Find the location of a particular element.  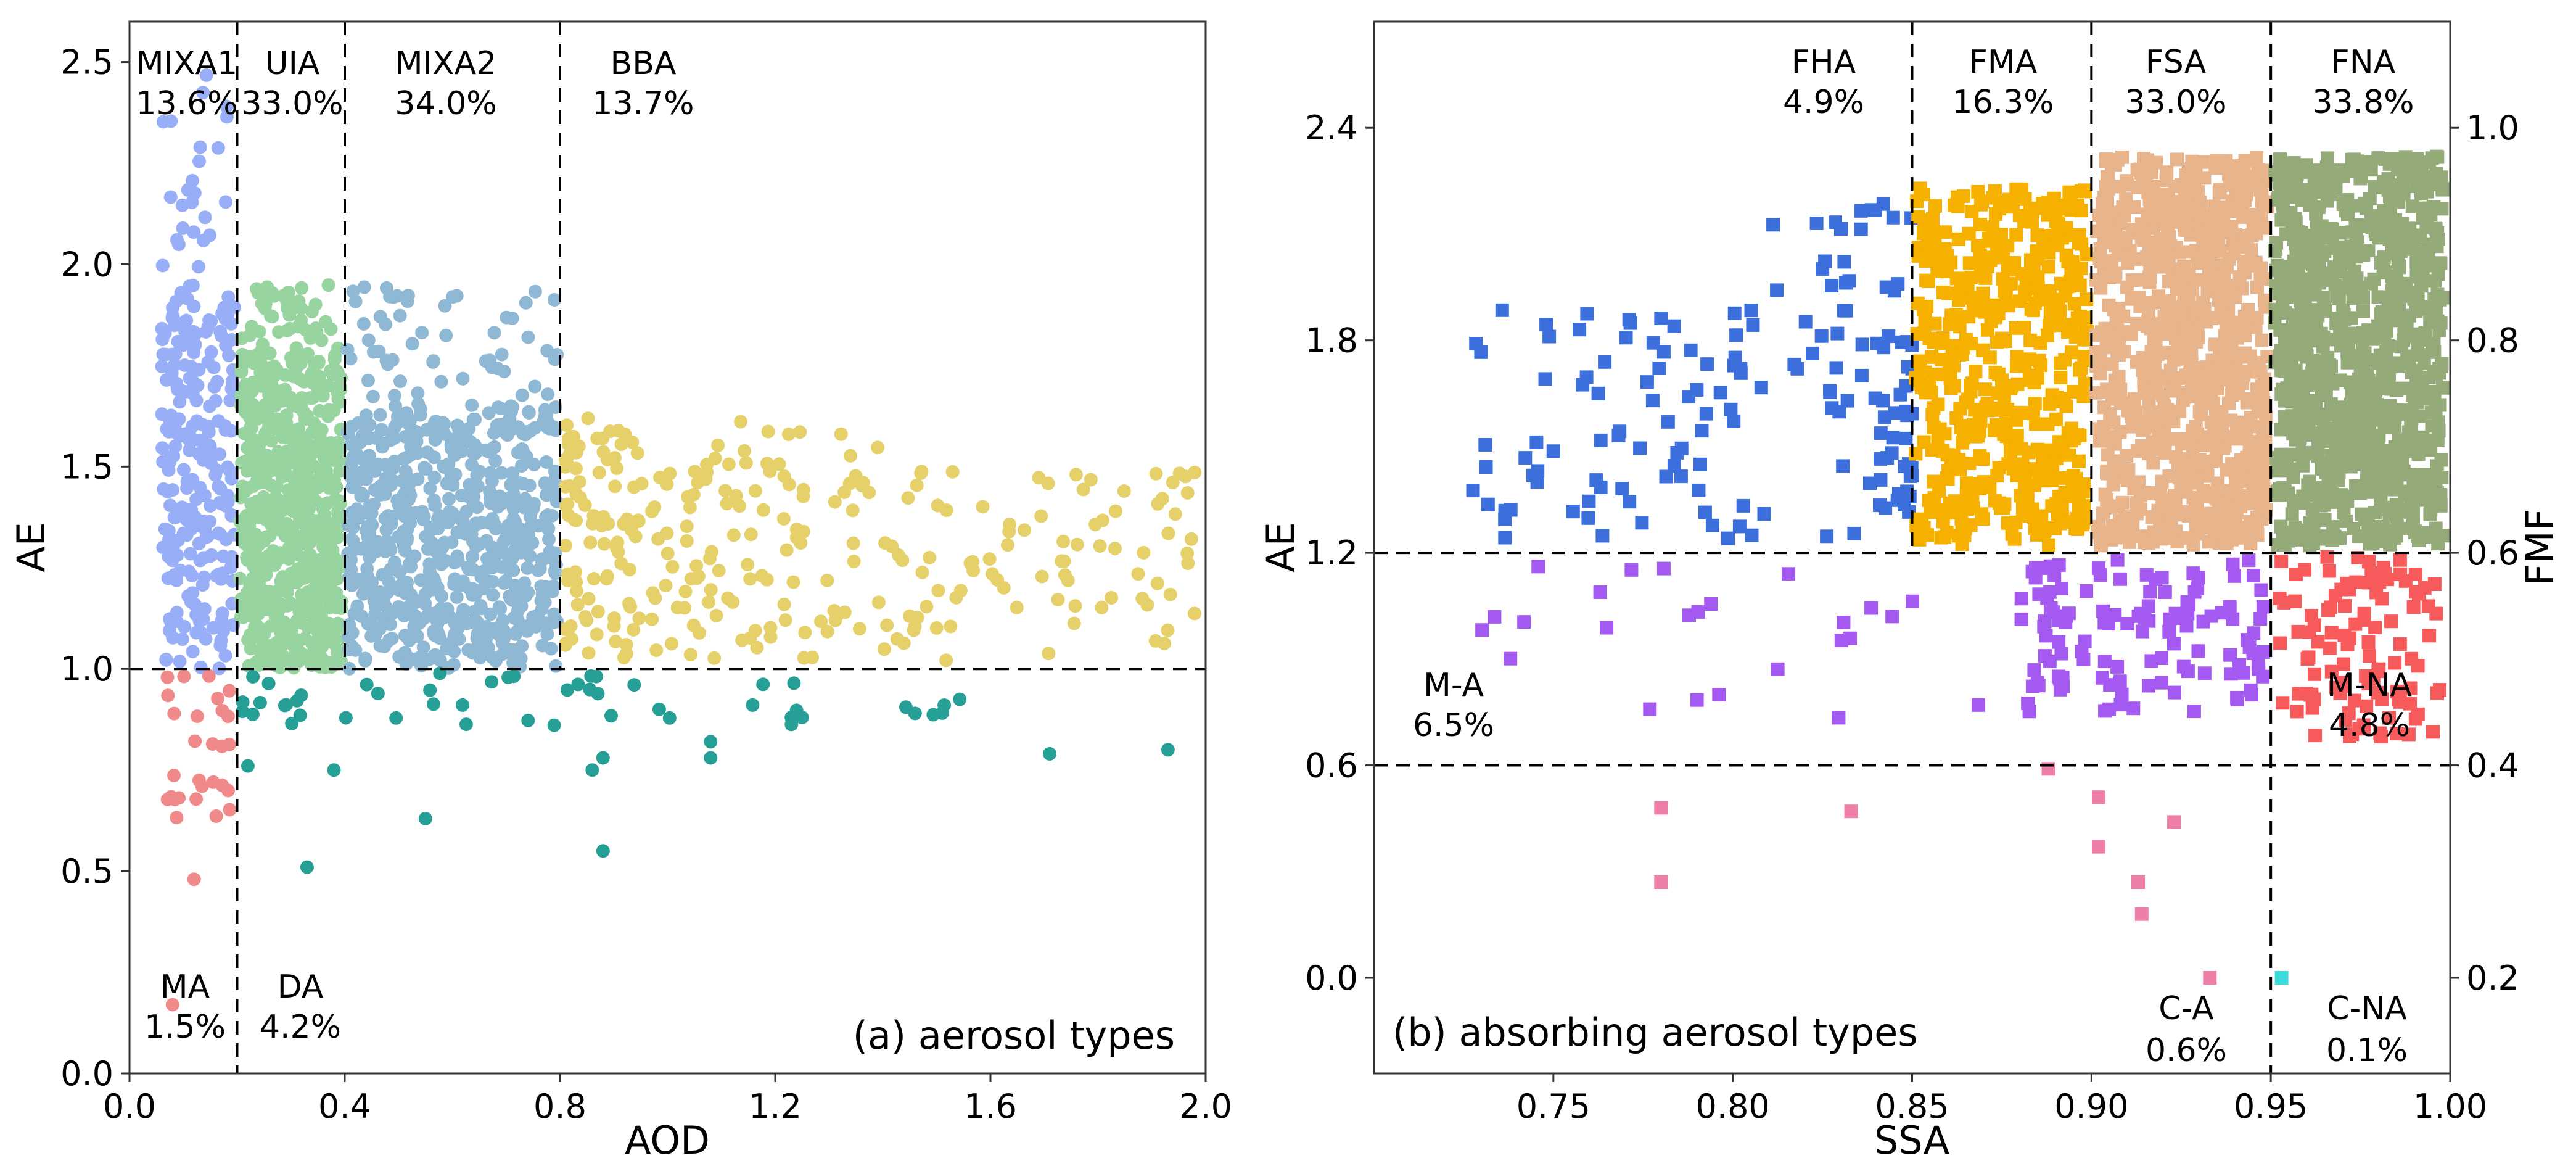

region-name-m-a: M-A is located at coordinates (1453, 686).